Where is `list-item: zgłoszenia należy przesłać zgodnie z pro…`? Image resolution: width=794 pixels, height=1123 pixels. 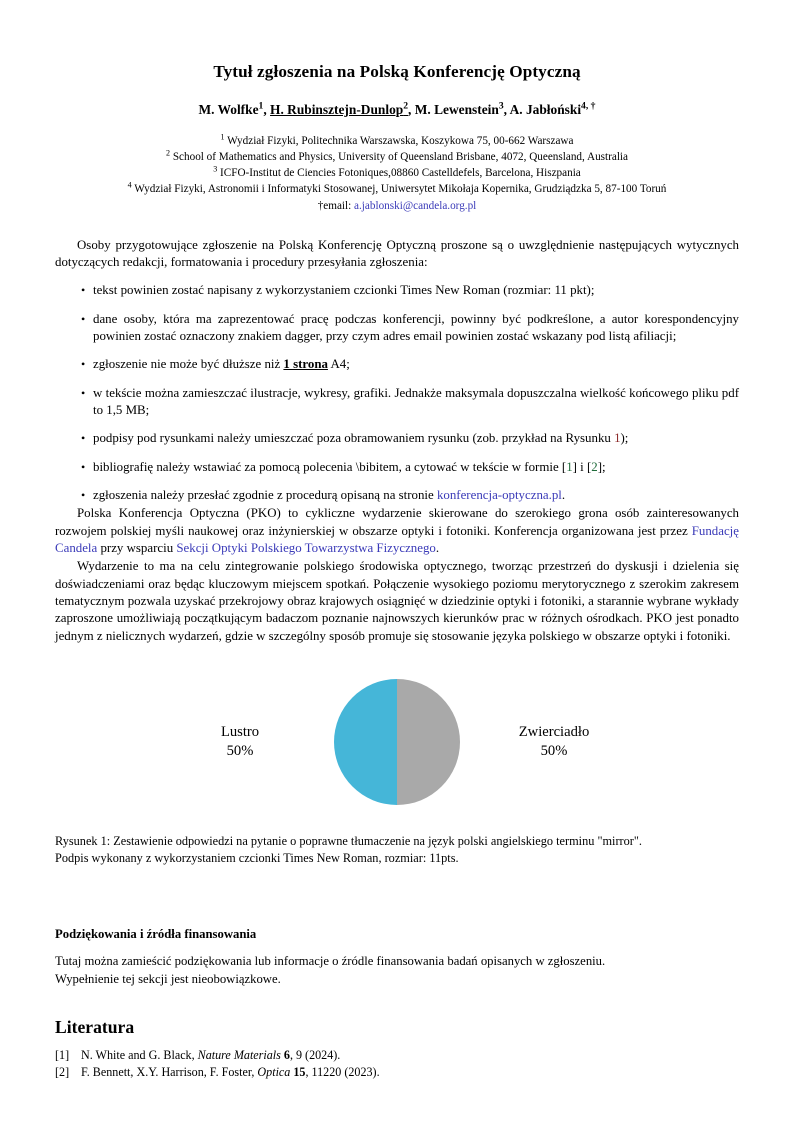 list-item: zgłoszenia należy przesłać zgodnie z pro… is located at coordinates (397, 495).